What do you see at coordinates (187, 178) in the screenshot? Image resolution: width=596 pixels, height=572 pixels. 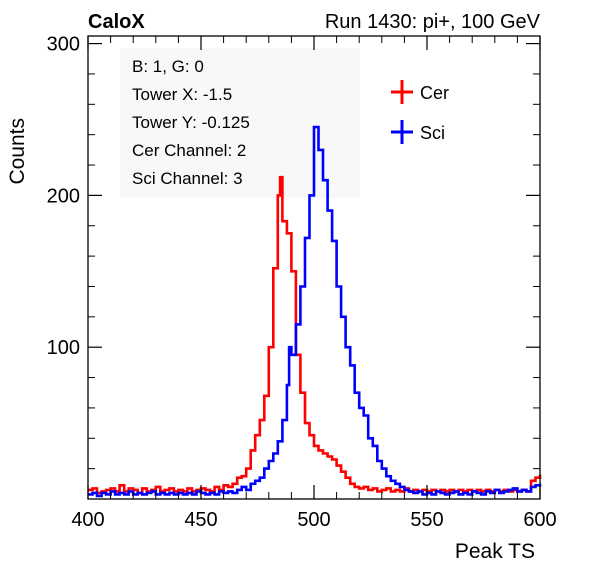 I see `info-line-sci-channel: Sci Channel: 3` at bounding box center [187, 178].